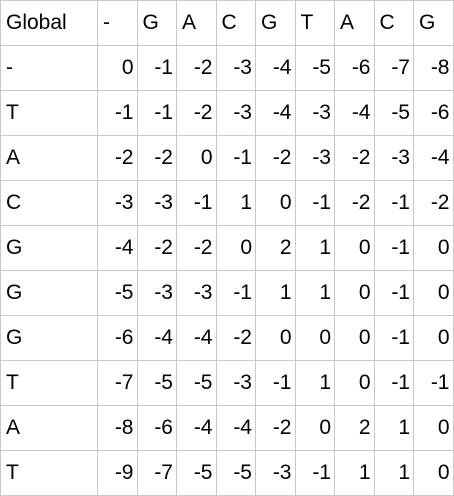 The height and width of the screenshot is (496, 454). I want to click on score-cell: 2, so click(275, 248).